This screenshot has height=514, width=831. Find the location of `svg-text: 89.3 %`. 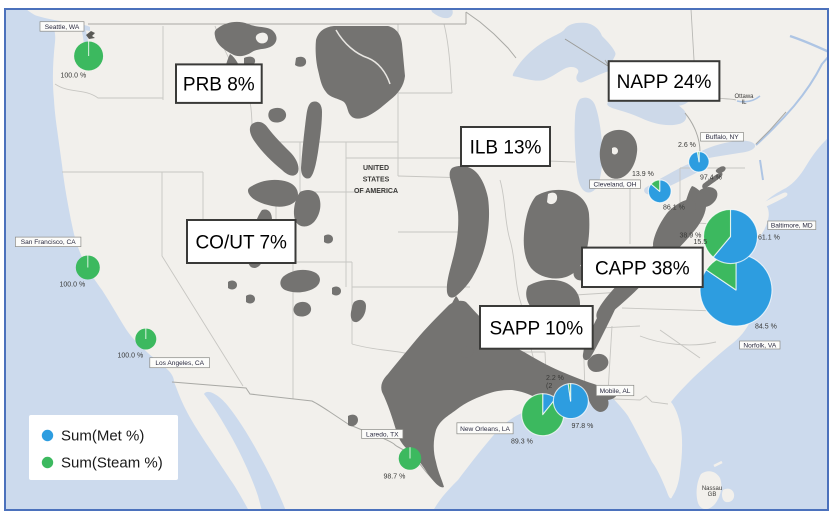

svg-text: 89.3 % is located at coordinates (522, 442).